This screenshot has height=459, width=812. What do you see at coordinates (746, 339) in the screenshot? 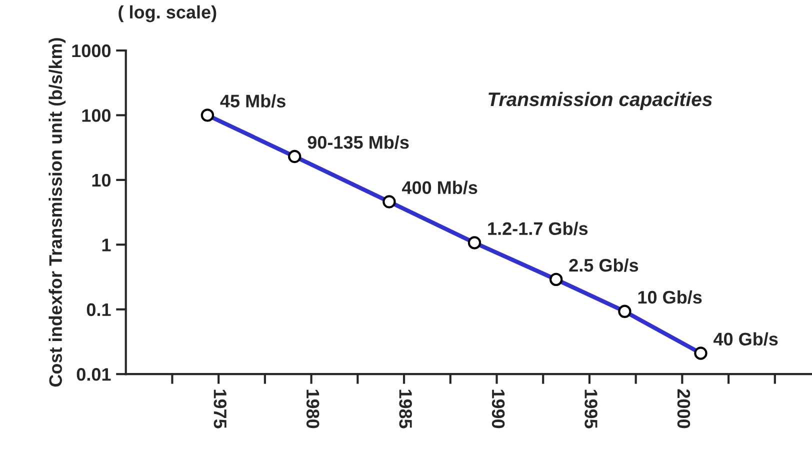
I see `annotation: 40 Gb/s` at bounding box center [746, 339].